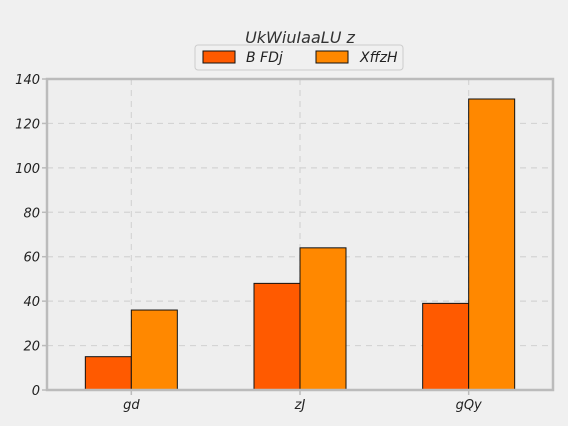 This screenshot has height=426, width=568. Describe the element at coordinates (31, 213) in the screenshot. I see `y-tick-label: 80` at that location.